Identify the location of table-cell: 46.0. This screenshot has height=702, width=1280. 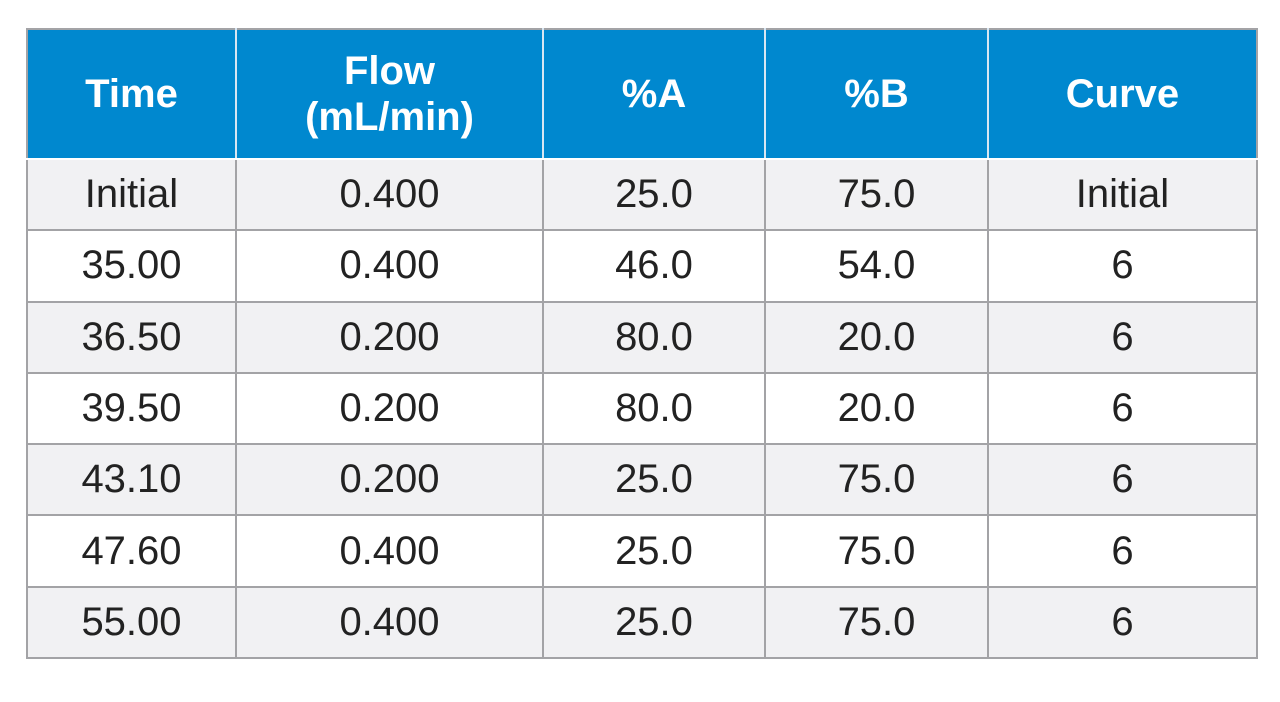
(654, 266).